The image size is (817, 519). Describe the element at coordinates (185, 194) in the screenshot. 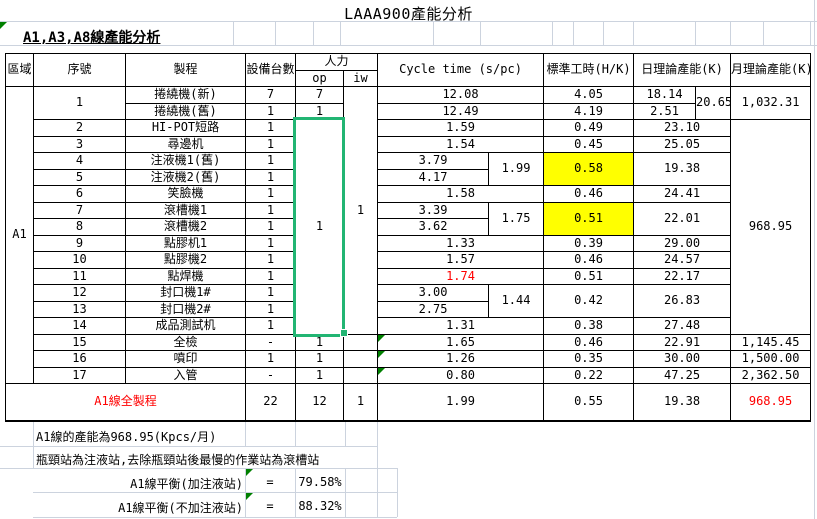

I see `cell-process: 笑臉機` at that location.